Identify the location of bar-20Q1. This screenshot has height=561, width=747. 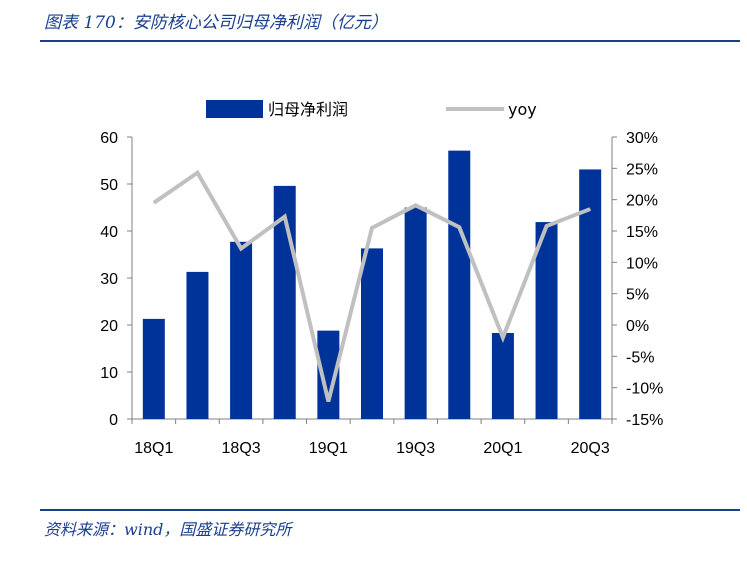
(502, 375).